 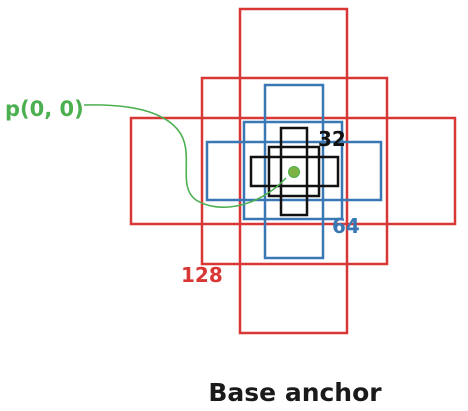 I want to click on diagram-title: Base anchor, so click(x=295, y=392).